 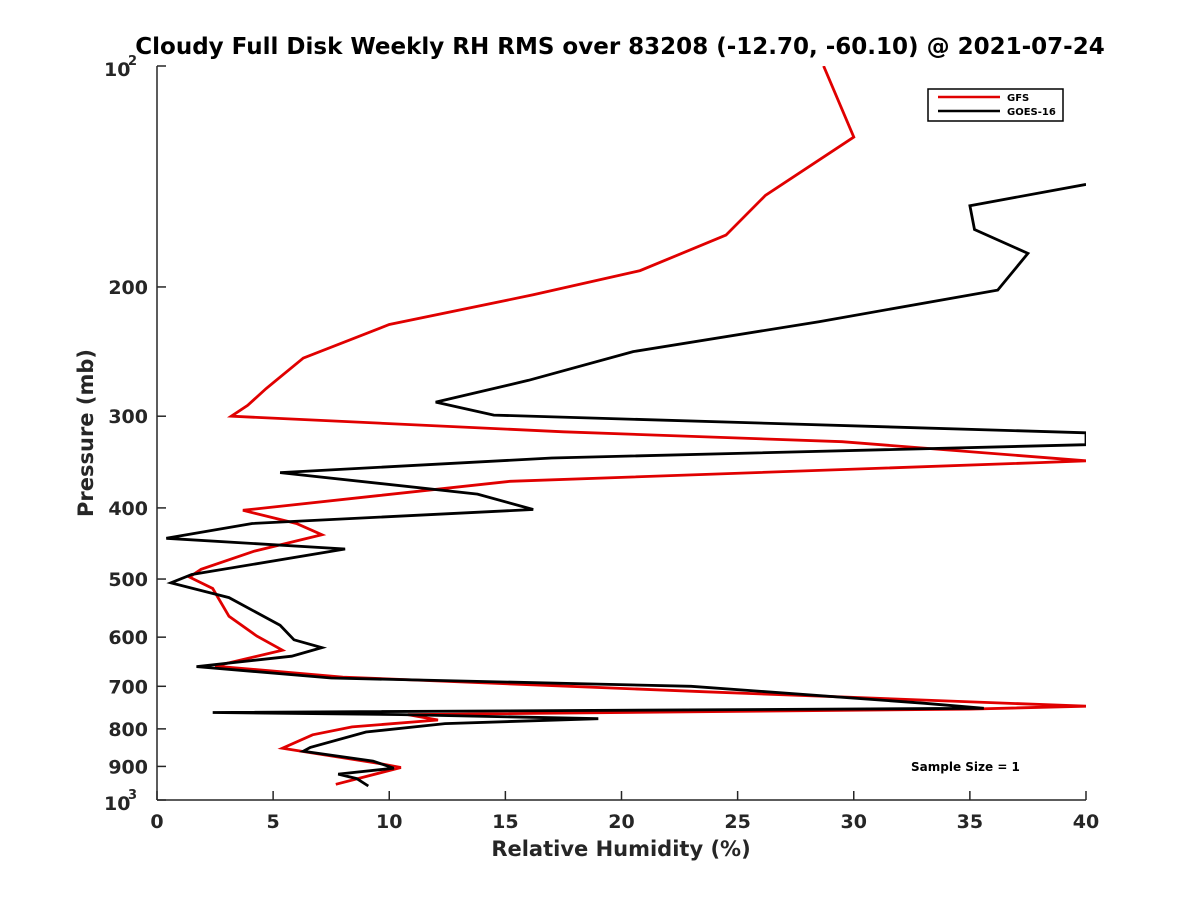 What do you see at coordinates (505, 822) in the screenshot?
I see `x-tick-label: 15` at bounding box center [505, 822].